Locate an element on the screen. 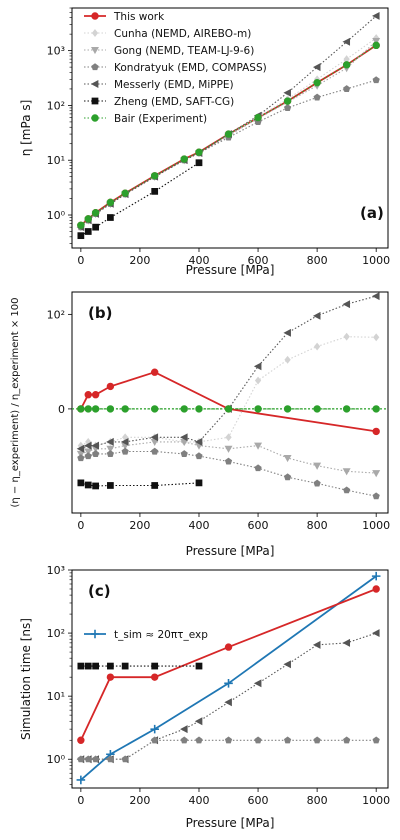 Image resolution: width=400 pixels, height=840 pixels. panel-label: (c) is located at coordinates (99, 591).